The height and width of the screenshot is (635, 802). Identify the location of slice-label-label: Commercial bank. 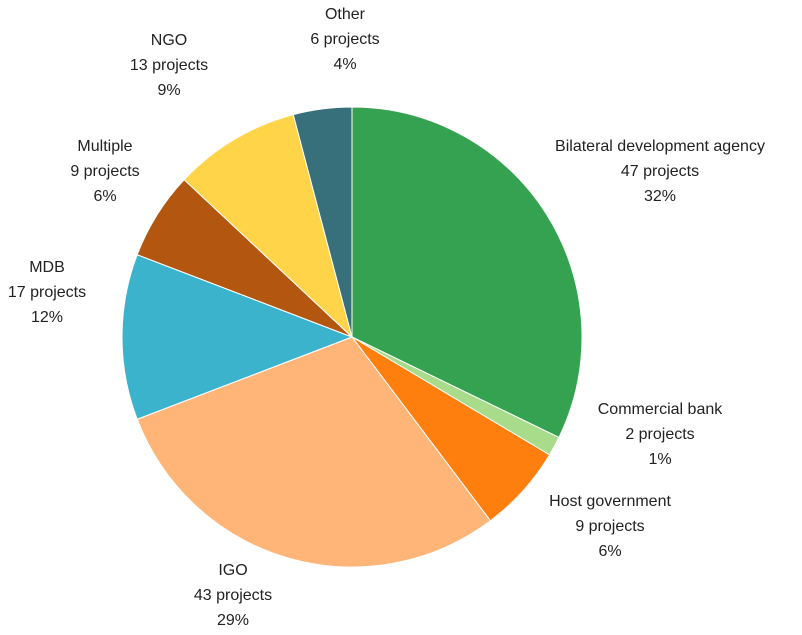
(660, 409).